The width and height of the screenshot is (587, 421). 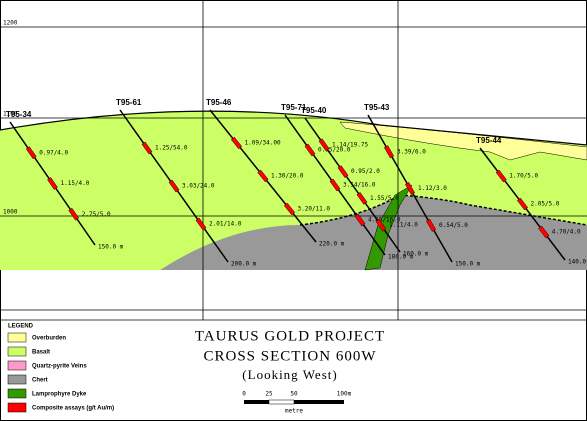 I want to click on hole-depth: 220.0 m, so click(x=332, y=244).